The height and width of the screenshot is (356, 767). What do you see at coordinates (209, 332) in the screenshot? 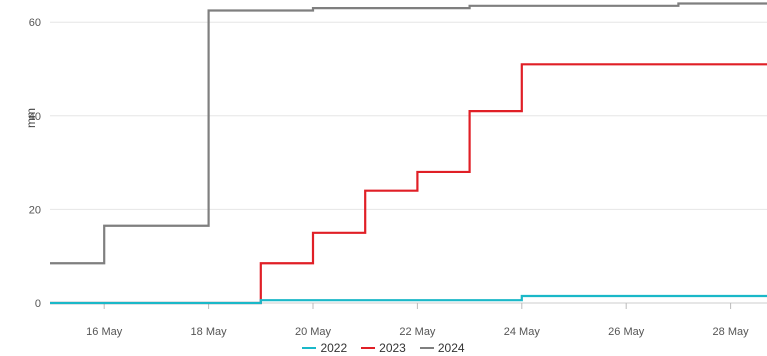
I see `x-tick-label: 18 May` at bounding box center [209, 332].